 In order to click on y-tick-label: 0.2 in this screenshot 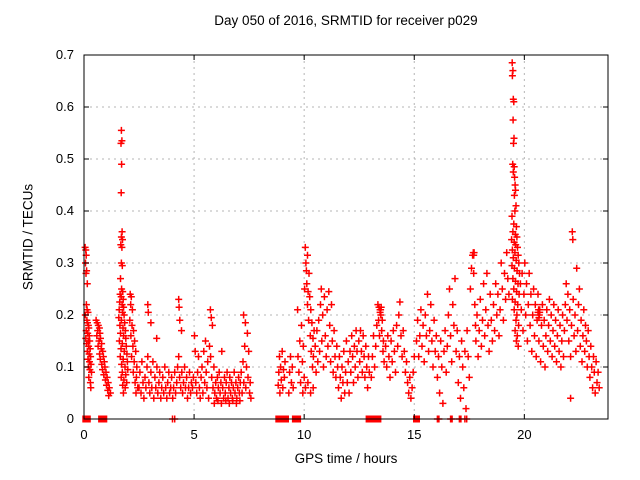, I will do `click(64, 314)`.